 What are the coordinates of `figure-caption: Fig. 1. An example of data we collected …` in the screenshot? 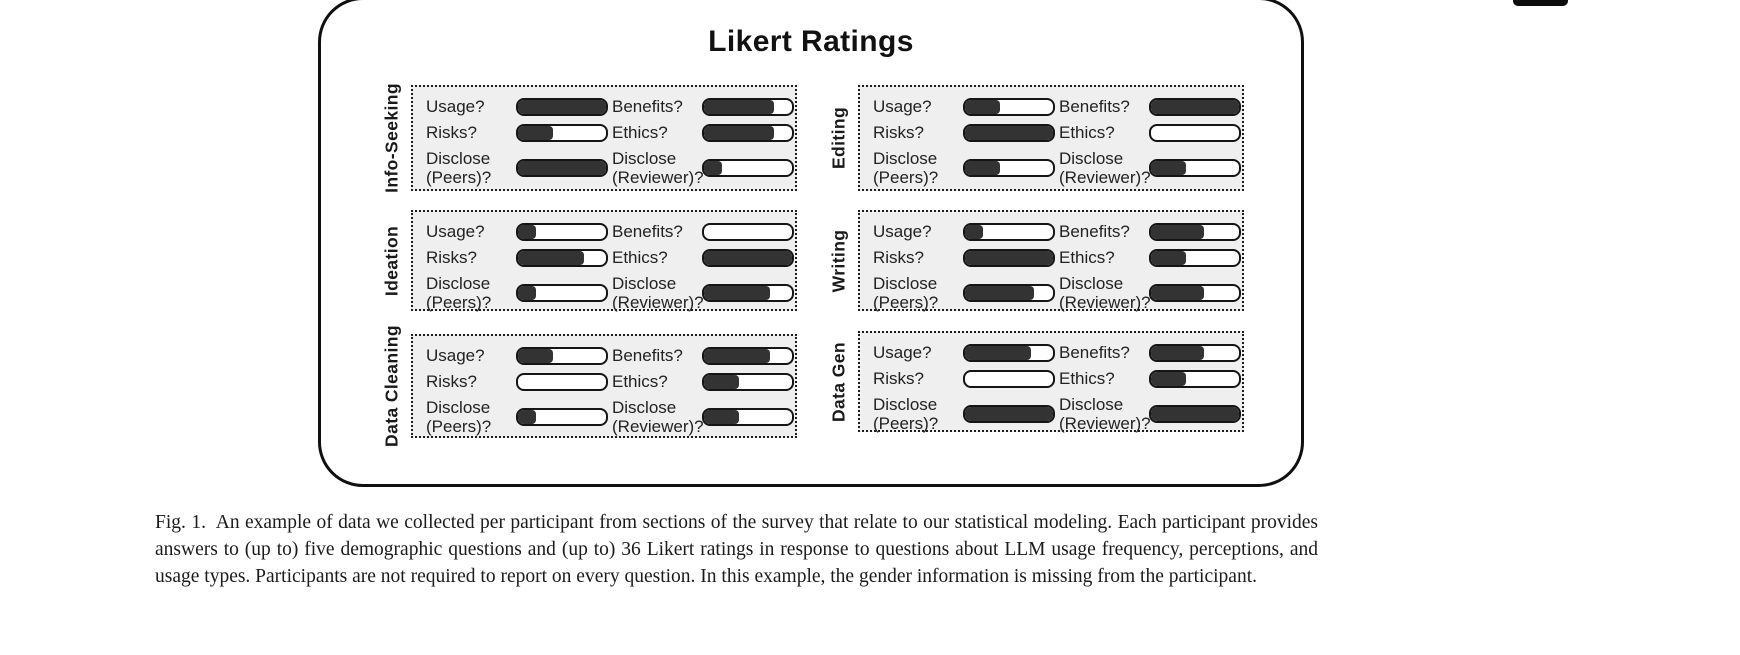 It's located at (739, 549).